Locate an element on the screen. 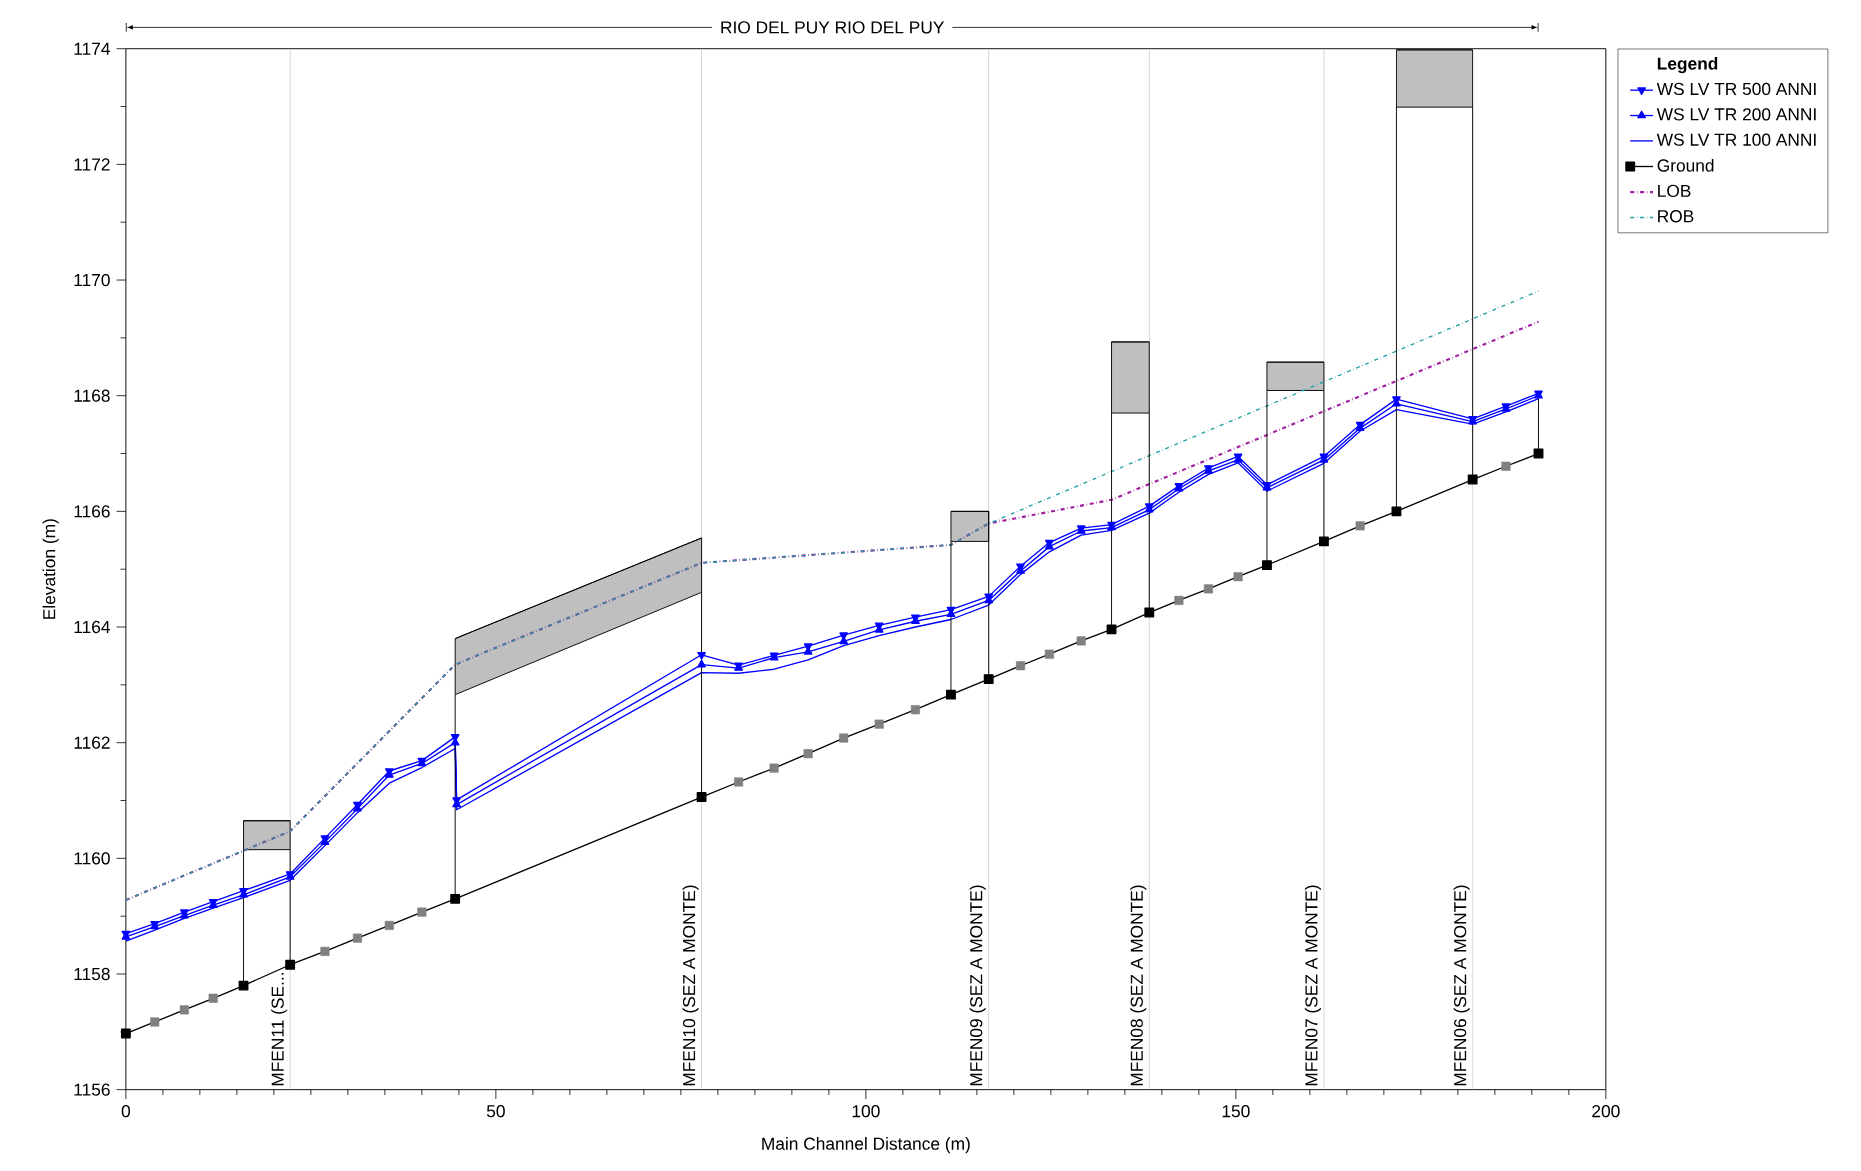 The image size is (1861, 1171). y-tick-label: 1174 is located at coordinates (92, 48).